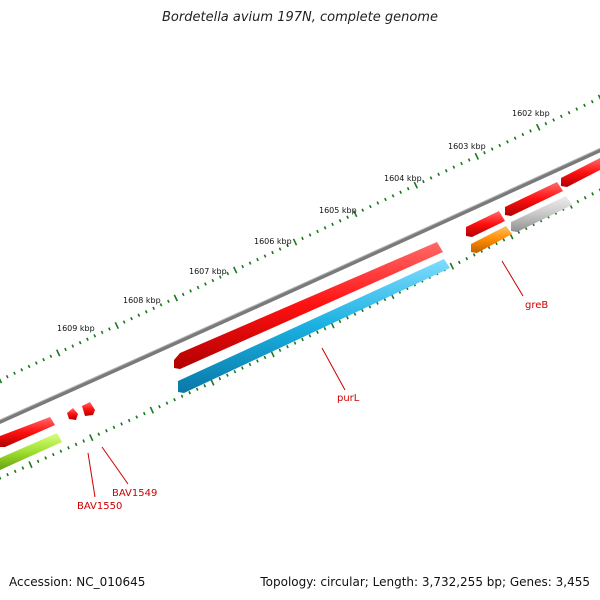  What do you see at coordinates (76, 328) in the screenshot?
I see `kbp-label: 1609 kbp` at bounding box center [76, 328].